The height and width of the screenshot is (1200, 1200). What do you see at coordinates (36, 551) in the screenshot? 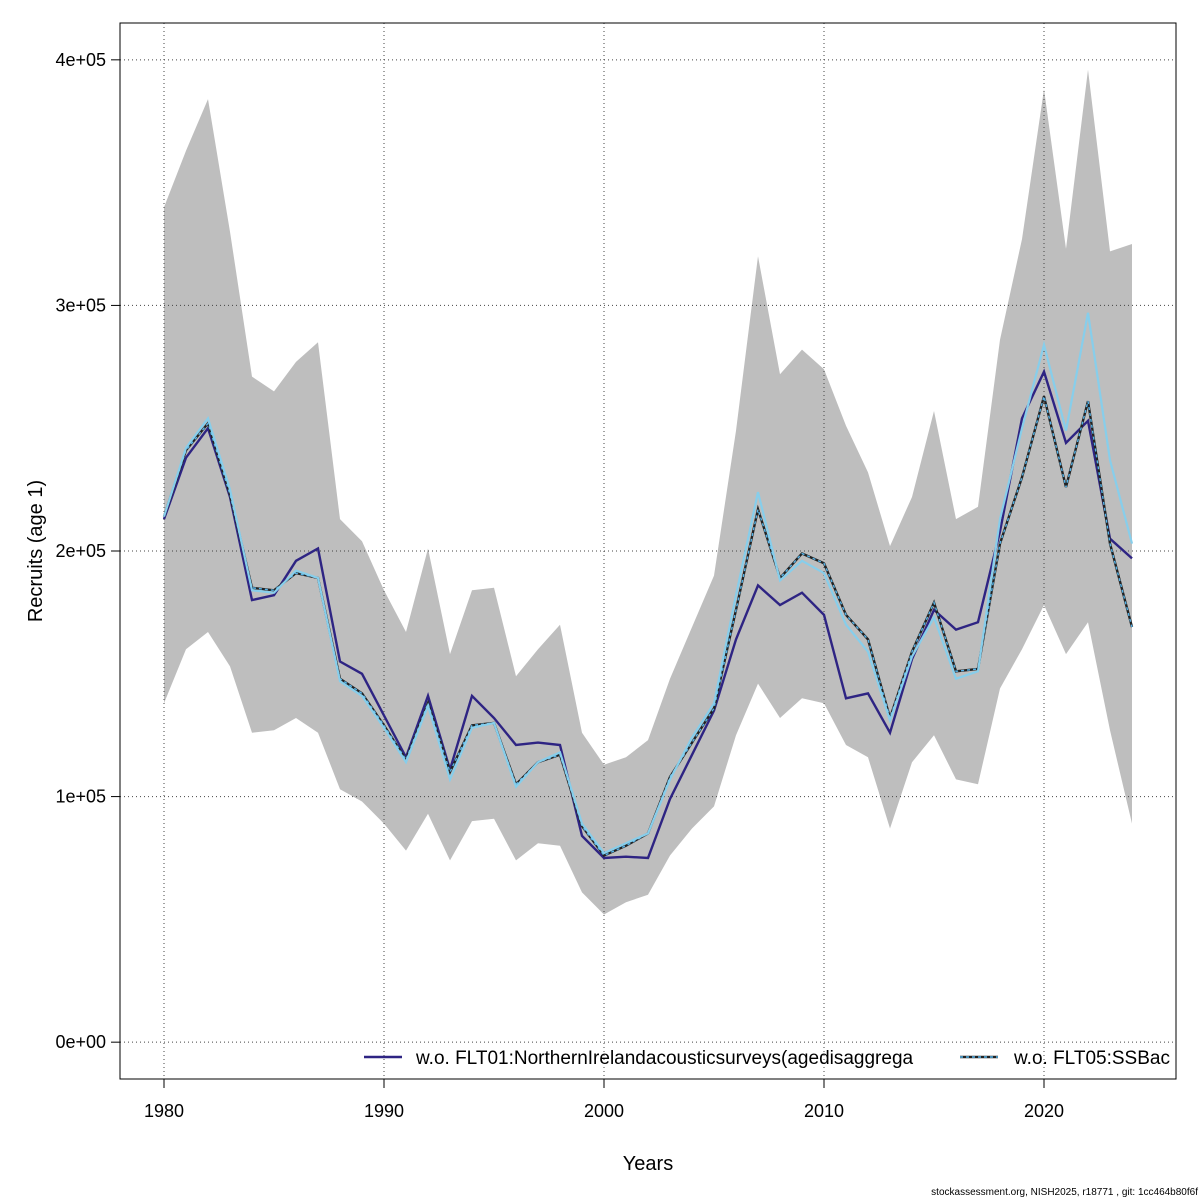
I see `y-axis-title: Recruits (age 1)` at bounding box center [36, 551].